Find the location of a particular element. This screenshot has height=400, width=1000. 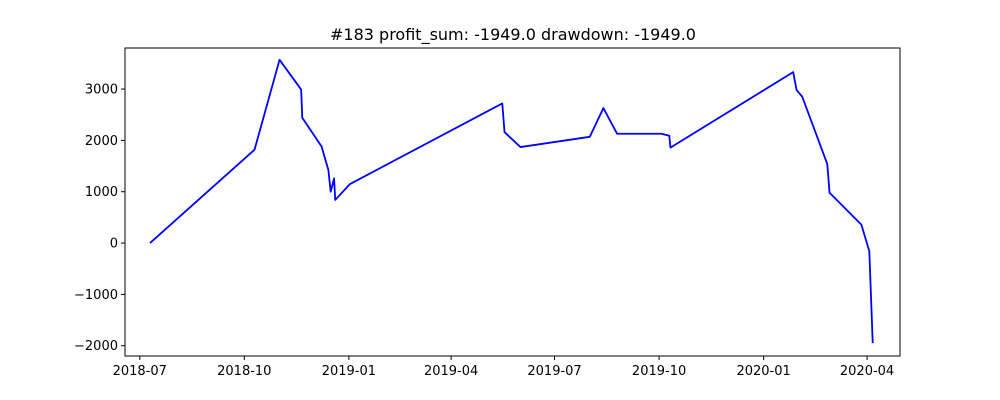

y-tick-label: 1000 is located at coordinates (101, 192).